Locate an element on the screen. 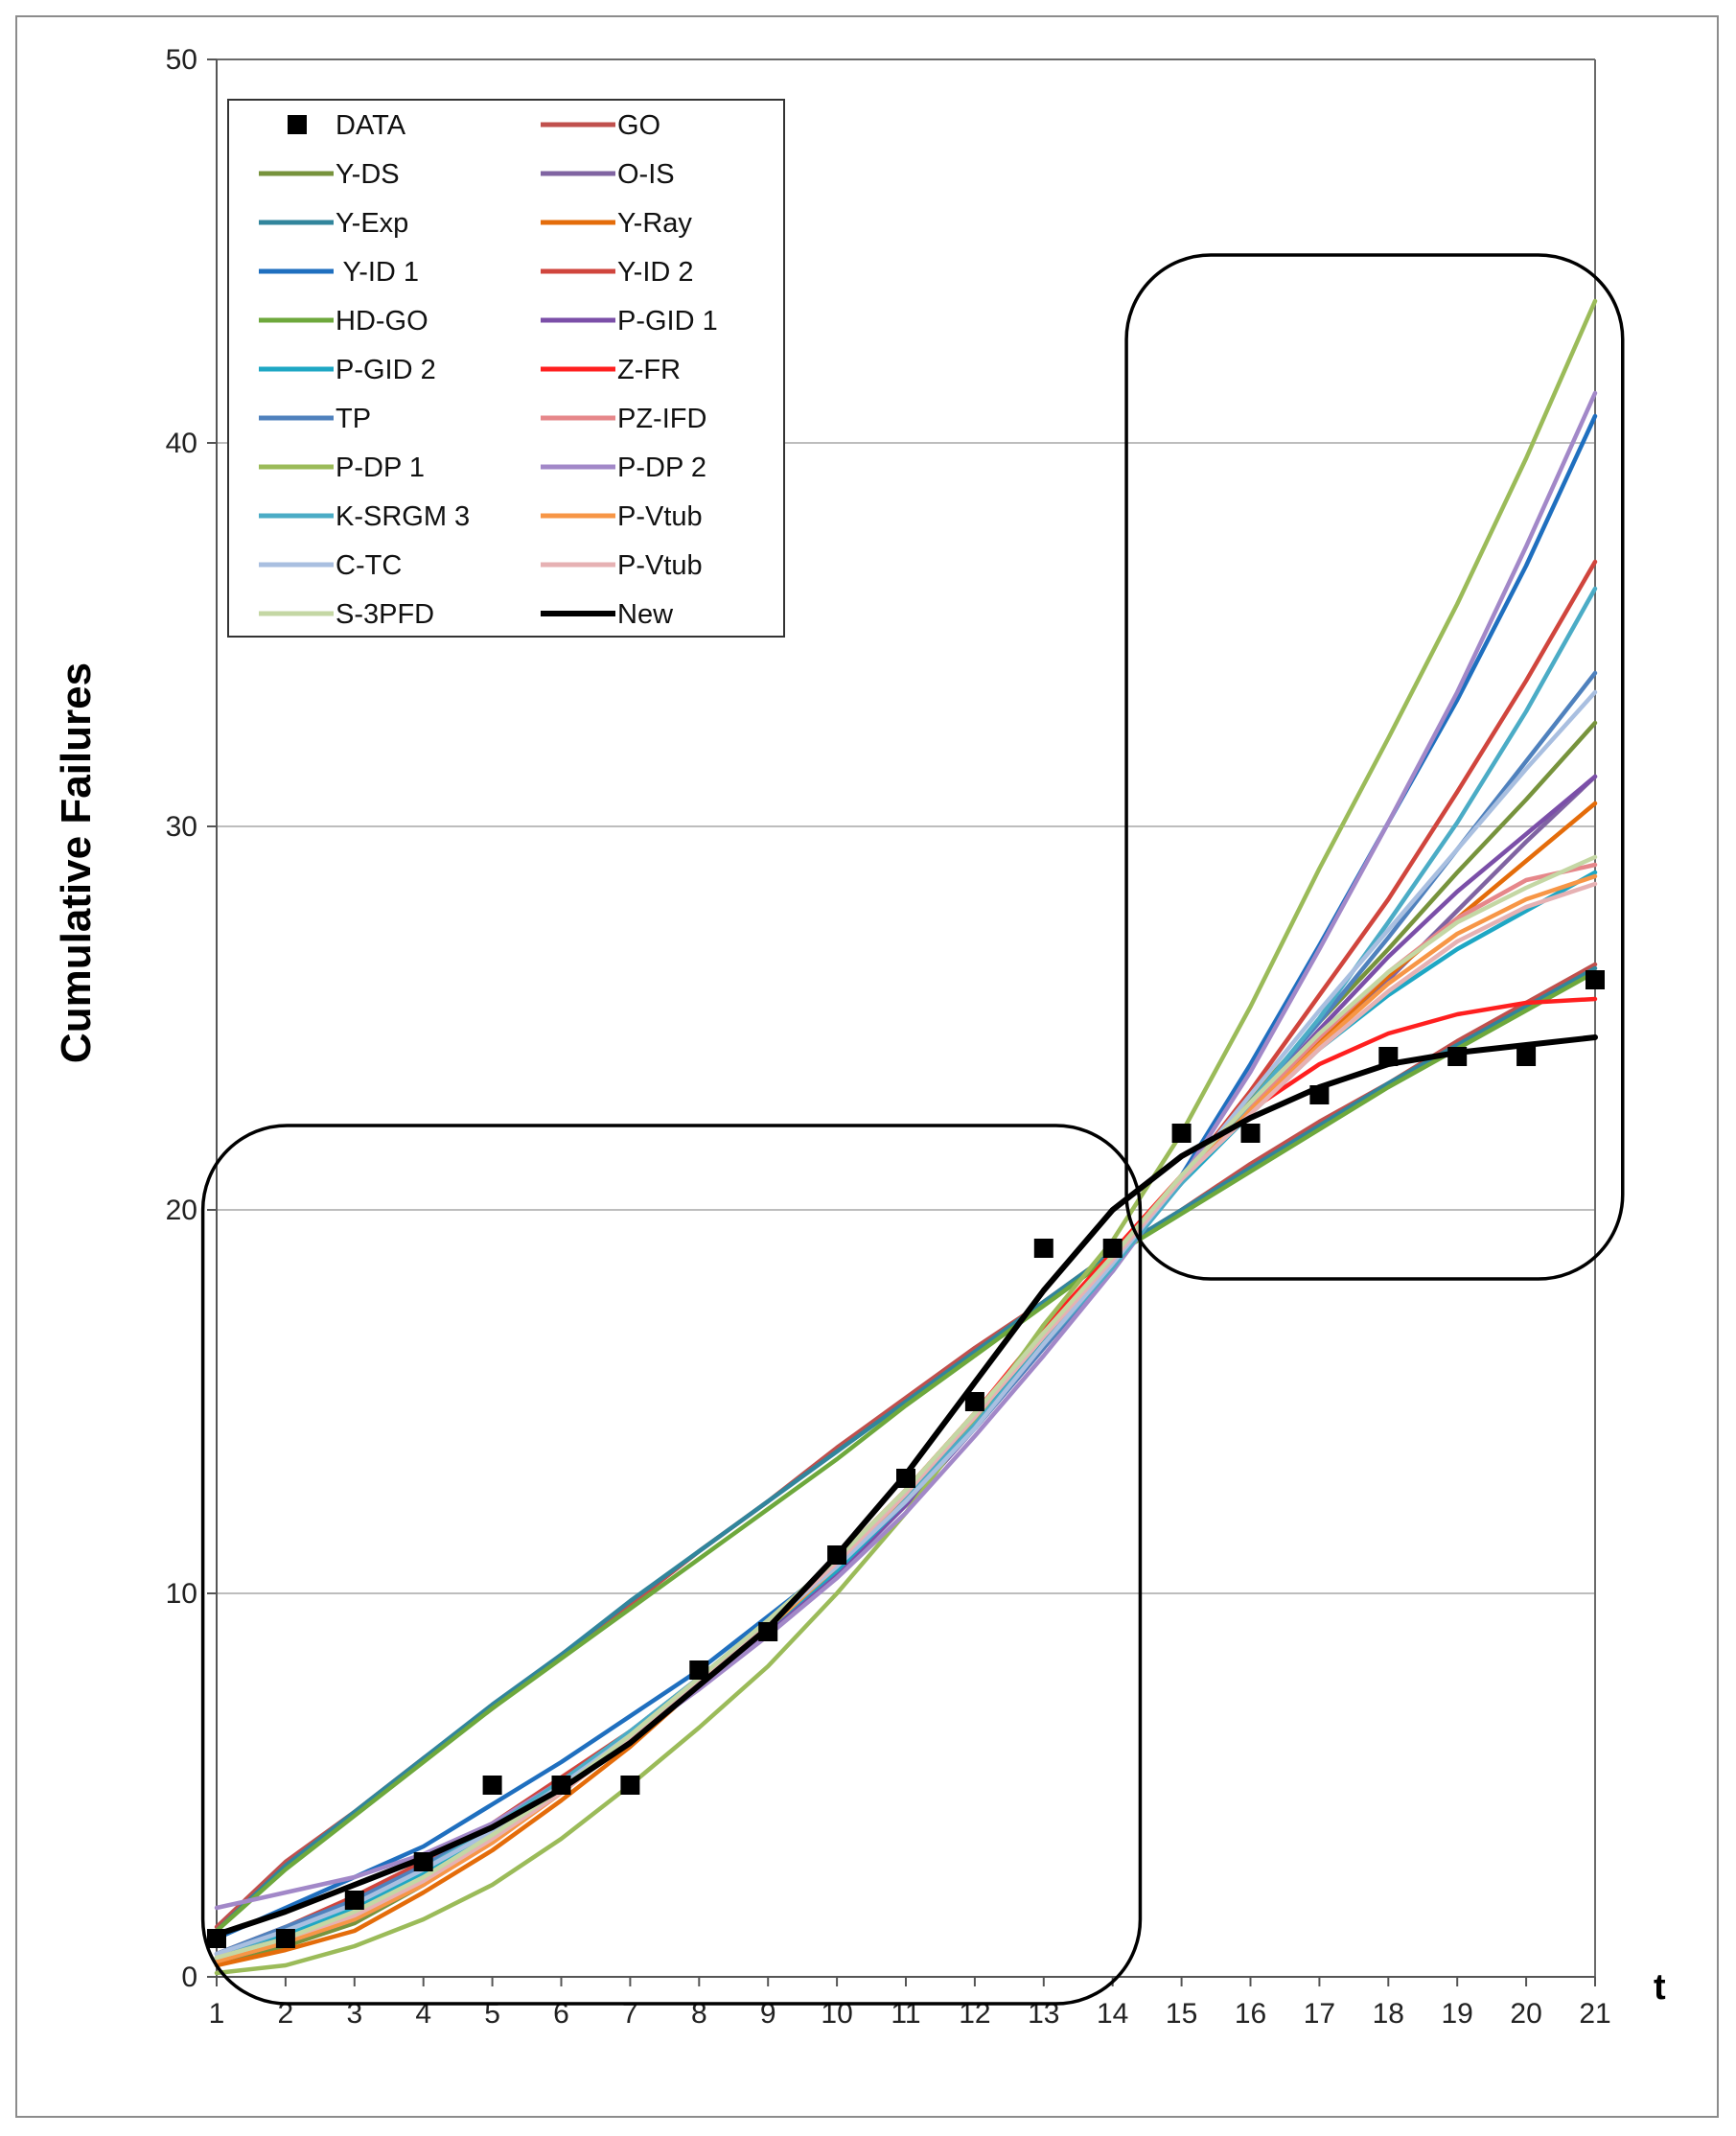  legend-label: DATA is located at coordinates (371, 125).